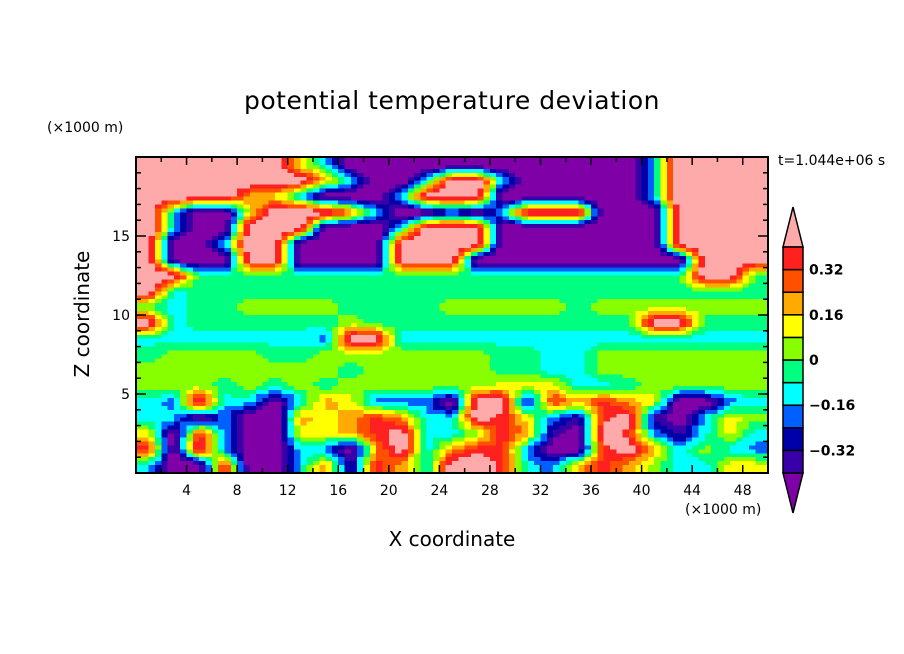 The width and height of the screenshot is (904, 654). Describe the element at coordinates (793, 280) in the screenshot. I see `colorbar-box` at that location.